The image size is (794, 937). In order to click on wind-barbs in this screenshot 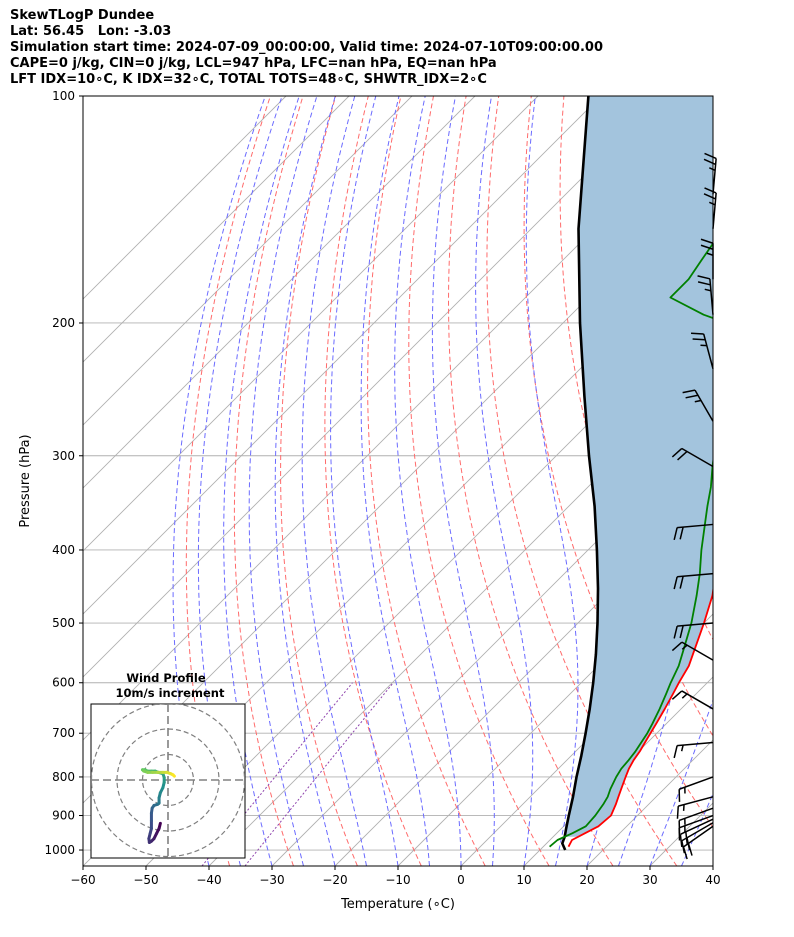, I will do `click(694, 481)`.